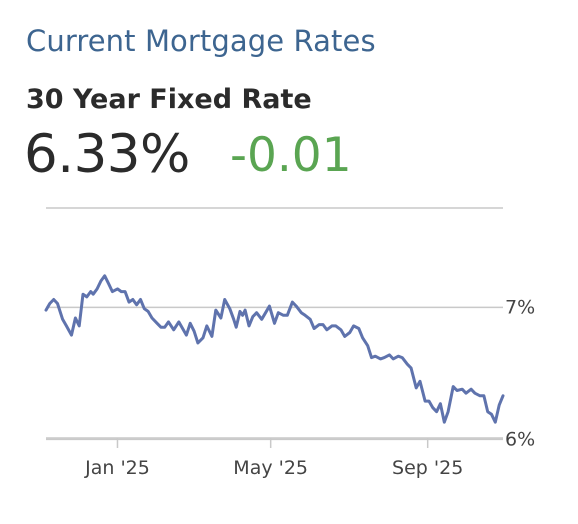  What do you see at coordinates (117, 468) in the screenshot?
I see `x-tick-label: Jan '25` at bounding box center [117, 468].